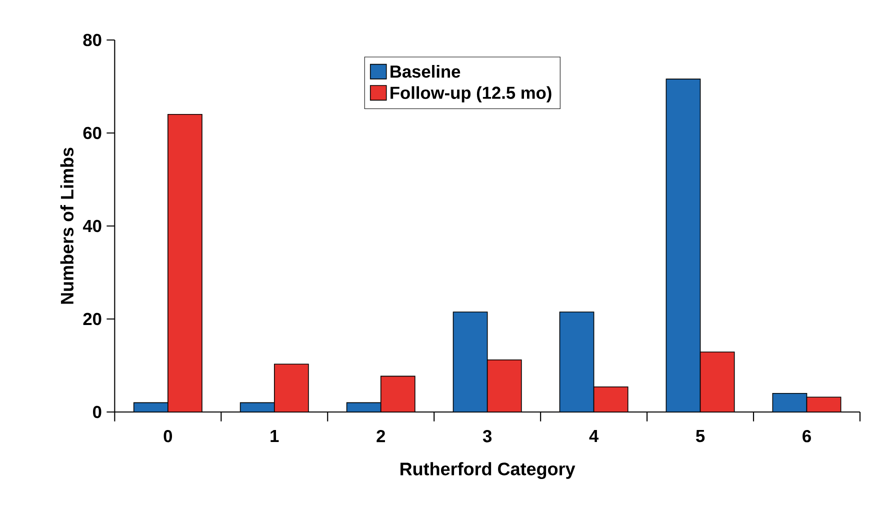  What do you see at coordinates (380, 436) in the screenshot?
I see `x-tick-label: 2` at bounding box center [380, 436].